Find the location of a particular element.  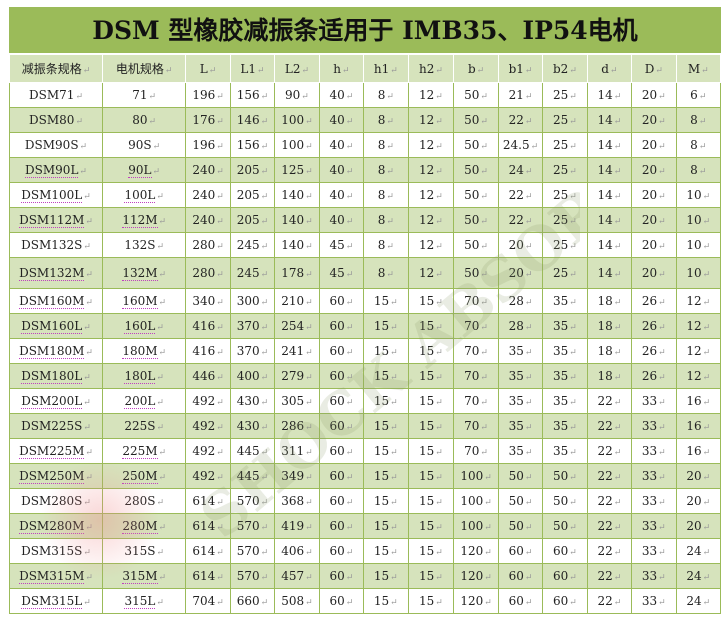

table-cell-text: 28 is located at coordinates (516, 301).